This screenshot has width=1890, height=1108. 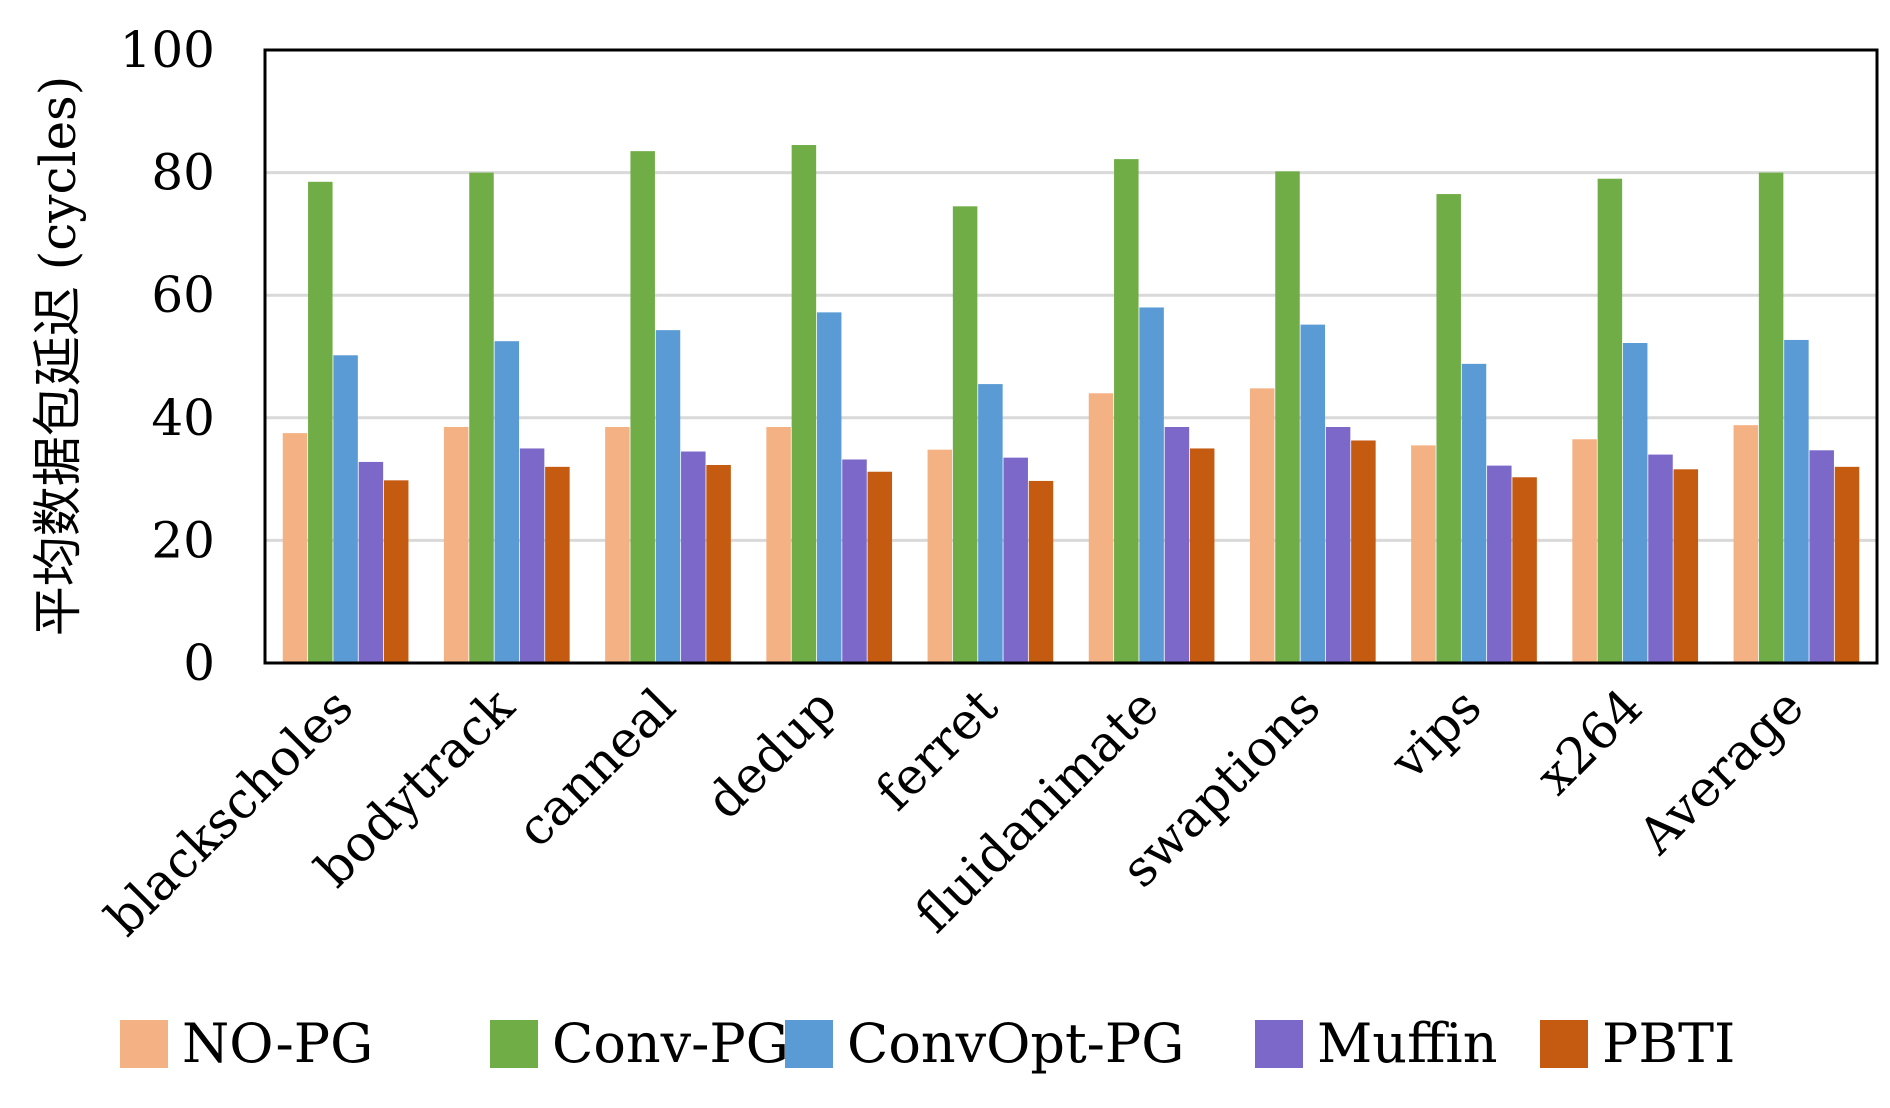 I want to click on bar-convopt-pg-bodytrack, so click(x=507, y=502).